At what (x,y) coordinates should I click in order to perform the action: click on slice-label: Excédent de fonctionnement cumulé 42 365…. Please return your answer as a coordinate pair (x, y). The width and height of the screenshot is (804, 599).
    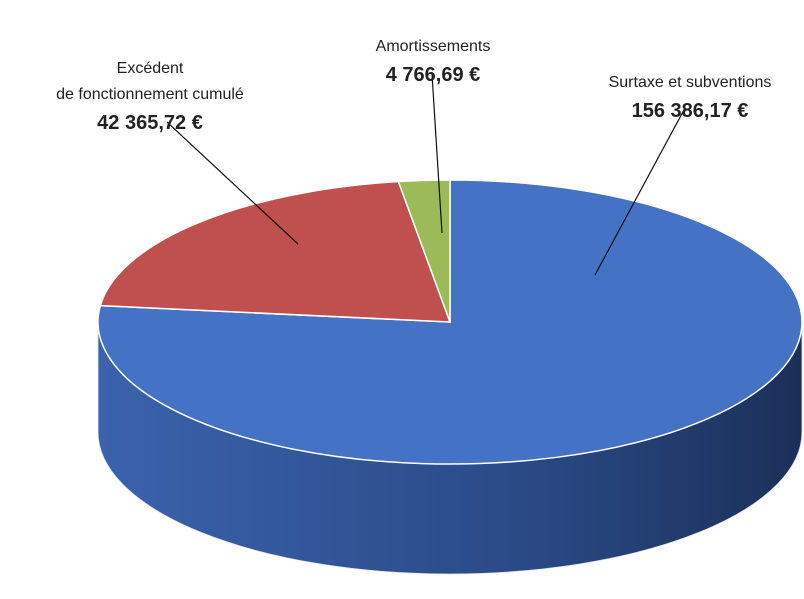
    Looking at the image, I should click on (150, 97).